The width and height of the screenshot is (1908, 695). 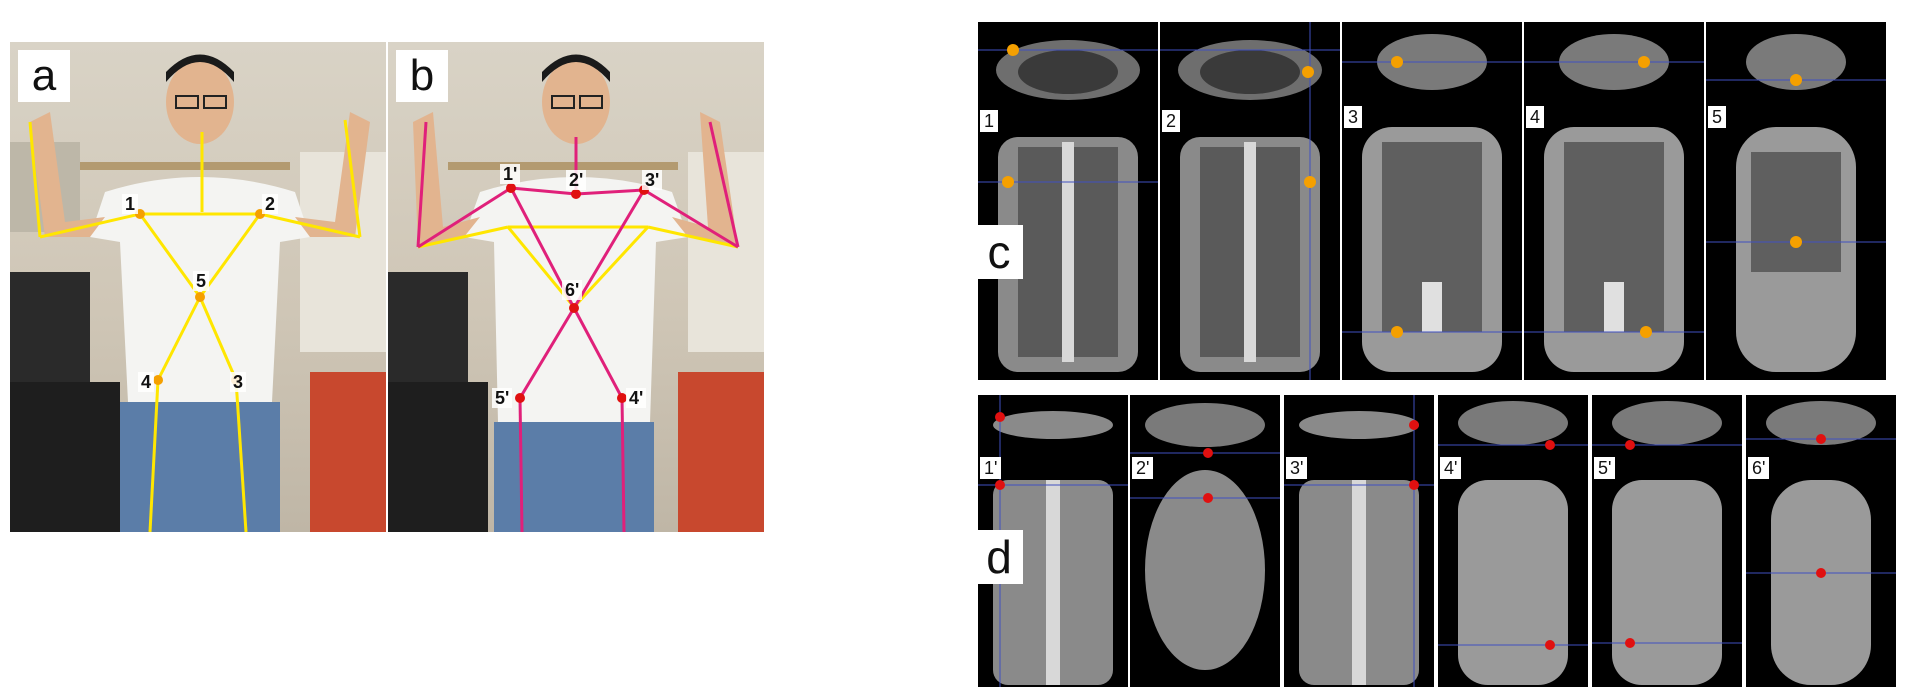 I want to click on ct-label-c5: 5, so click(x=1717, y=117).